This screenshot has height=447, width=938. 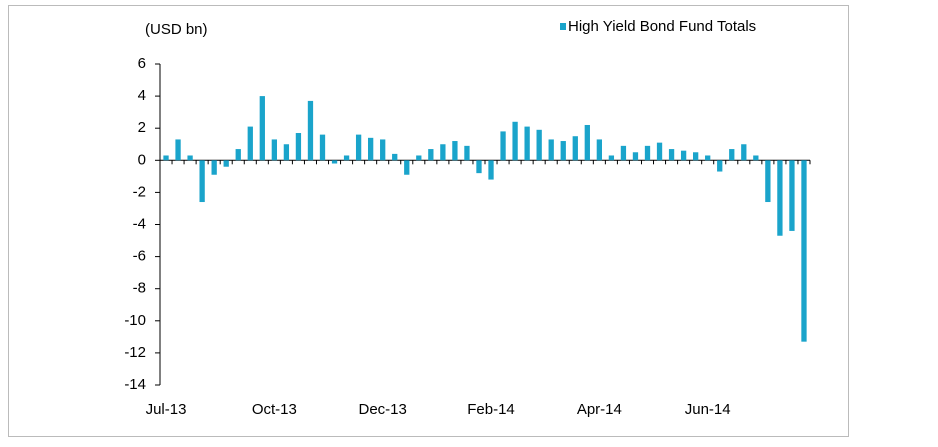 What do you see at coordinates (563, 26) in the screenshot?
I see `legend-swatch` at bounding box center [563, 26].